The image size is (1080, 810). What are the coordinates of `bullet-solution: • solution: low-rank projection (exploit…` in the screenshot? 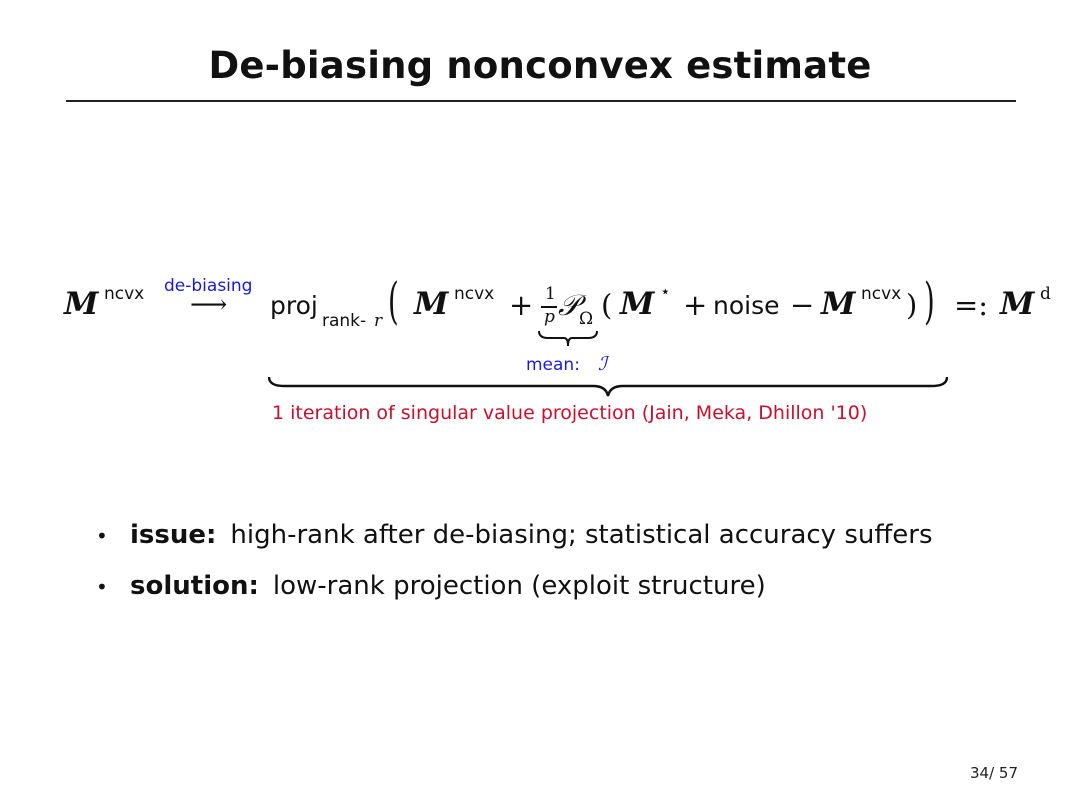 It's located at (546, 586).